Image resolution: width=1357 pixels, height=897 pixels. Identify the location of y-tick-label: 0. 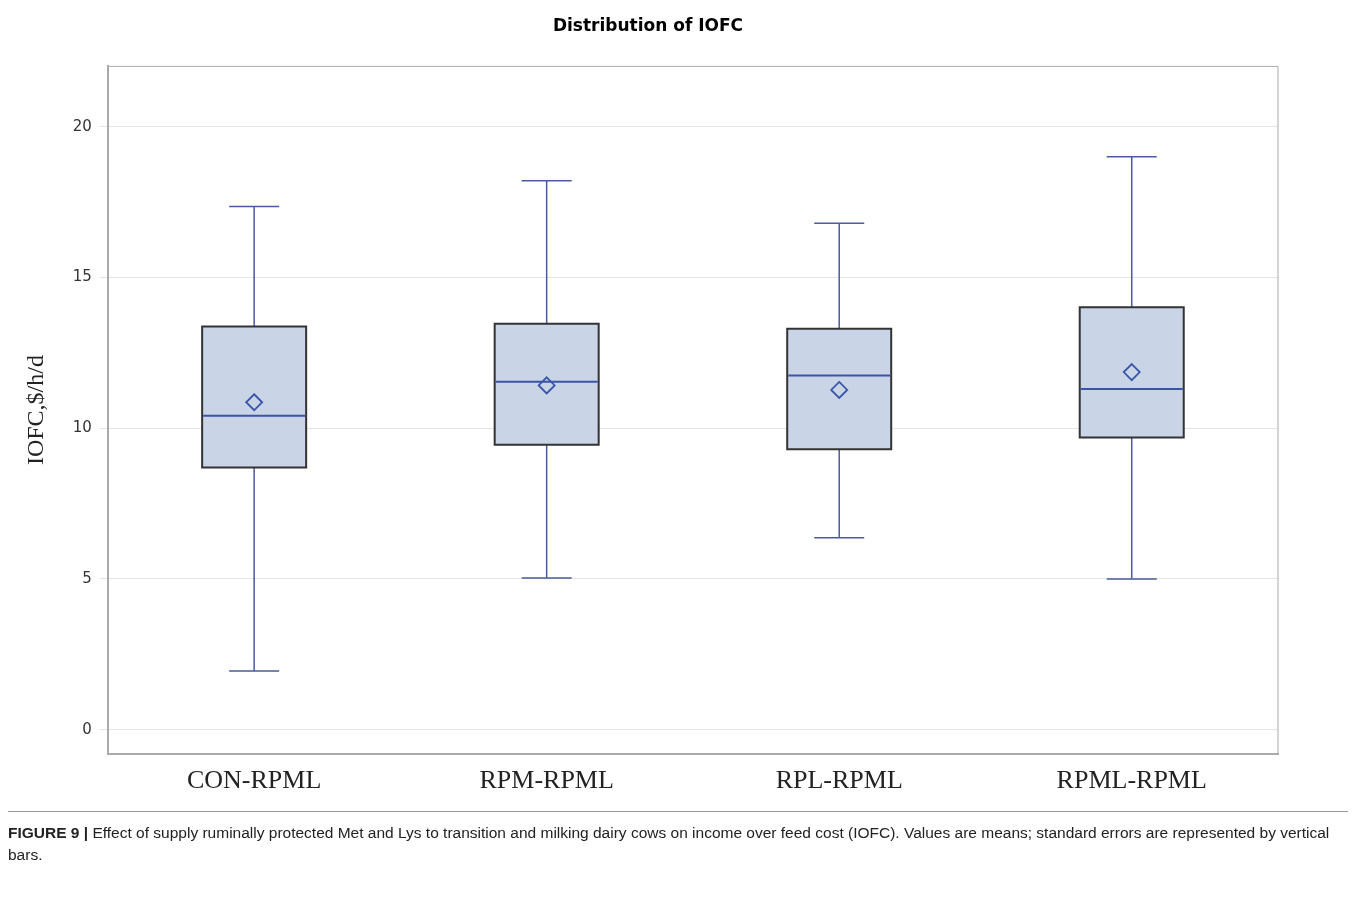
(87, 728).